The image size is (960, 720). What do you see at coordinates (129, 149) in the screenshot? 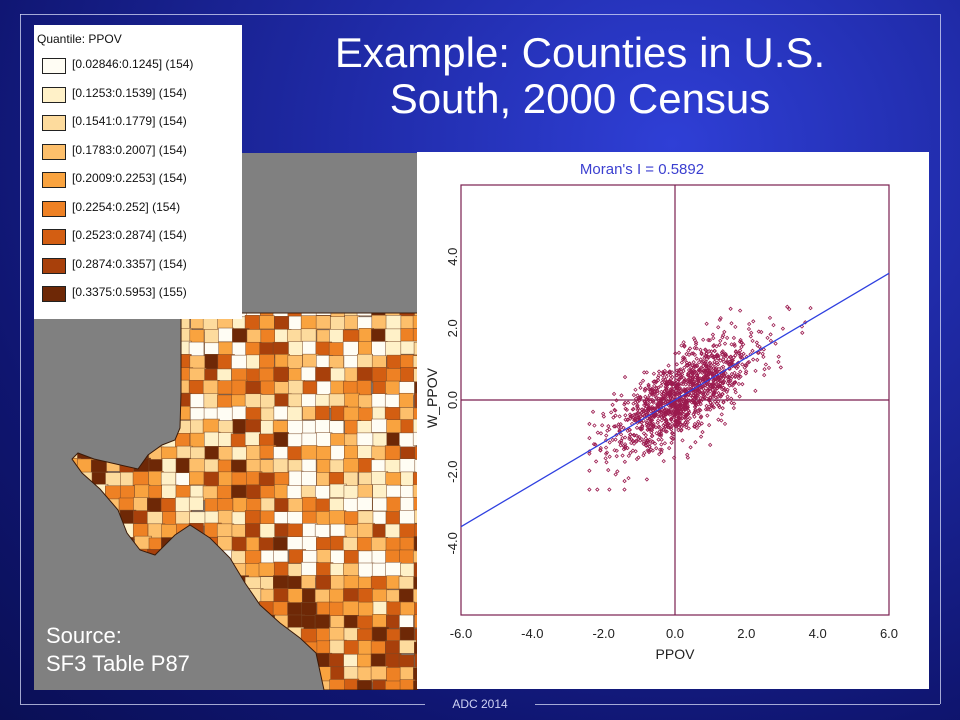
I see `legend-label: [0.1783:0.2007] (154)` at bounding box center [129, 149].